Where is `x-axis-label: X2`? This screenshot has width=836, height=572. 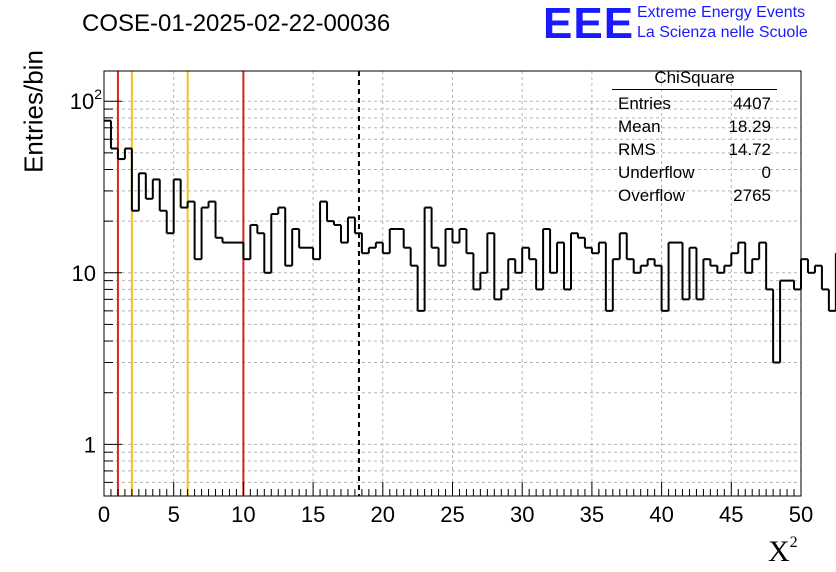 x-axis-label: X2 is located at coordinates (783, 551).